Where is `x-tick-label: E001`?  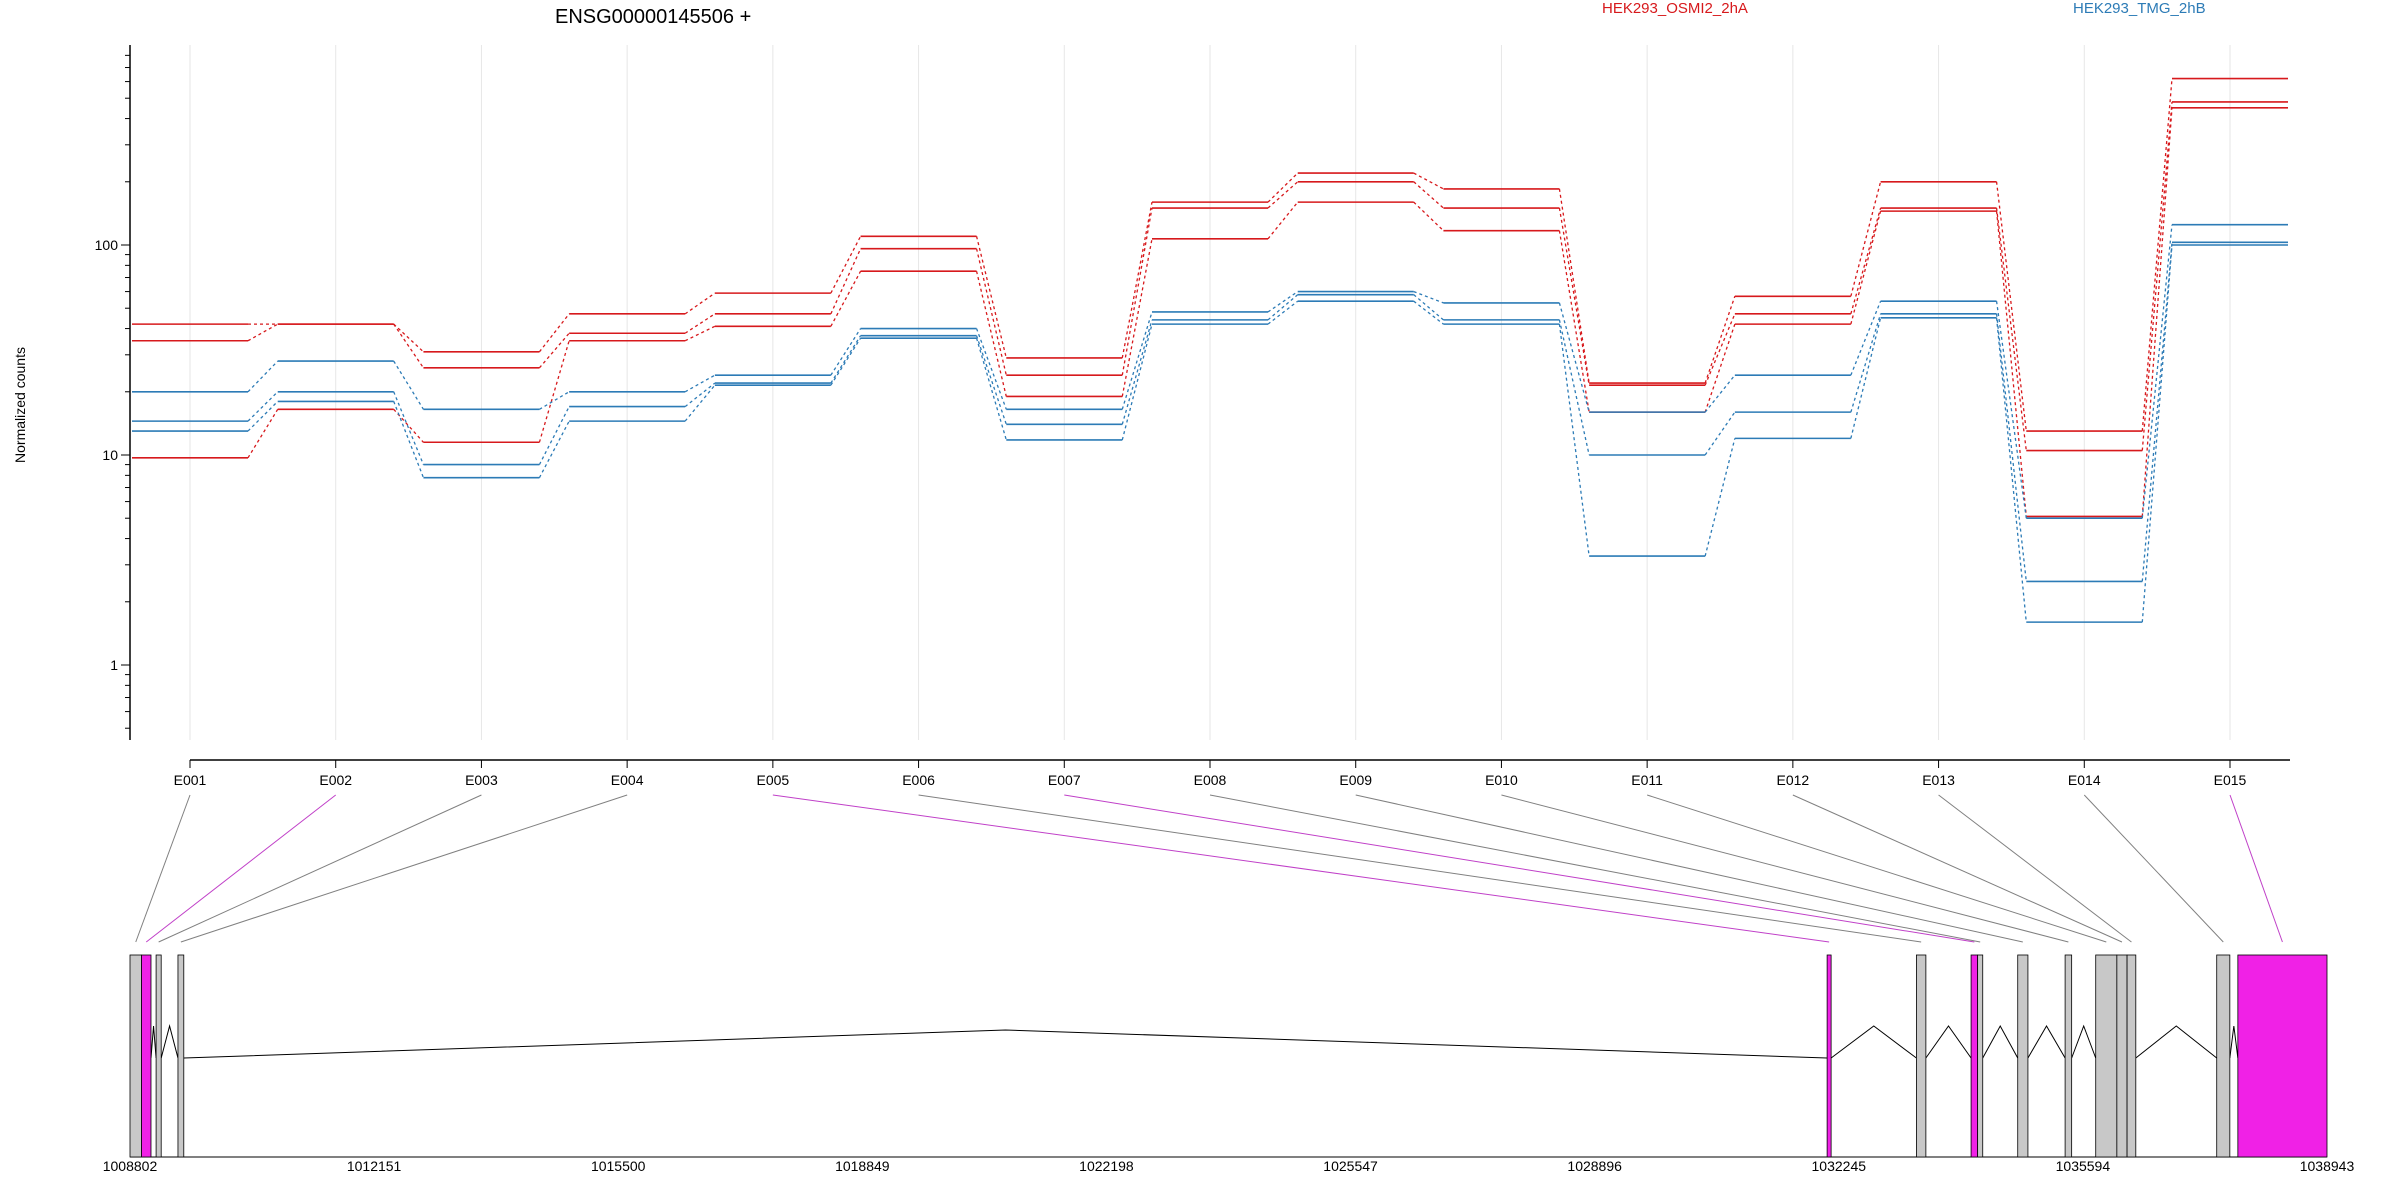 x-tick-label: E001 is located at coordinates (190, 780).